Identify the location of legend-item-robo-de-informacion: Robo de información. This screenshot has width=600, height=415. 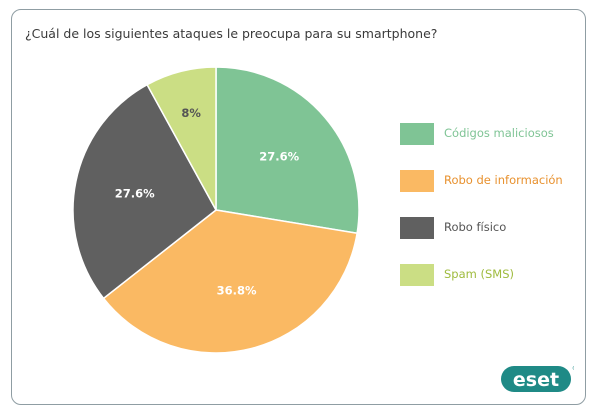
(495, 181).